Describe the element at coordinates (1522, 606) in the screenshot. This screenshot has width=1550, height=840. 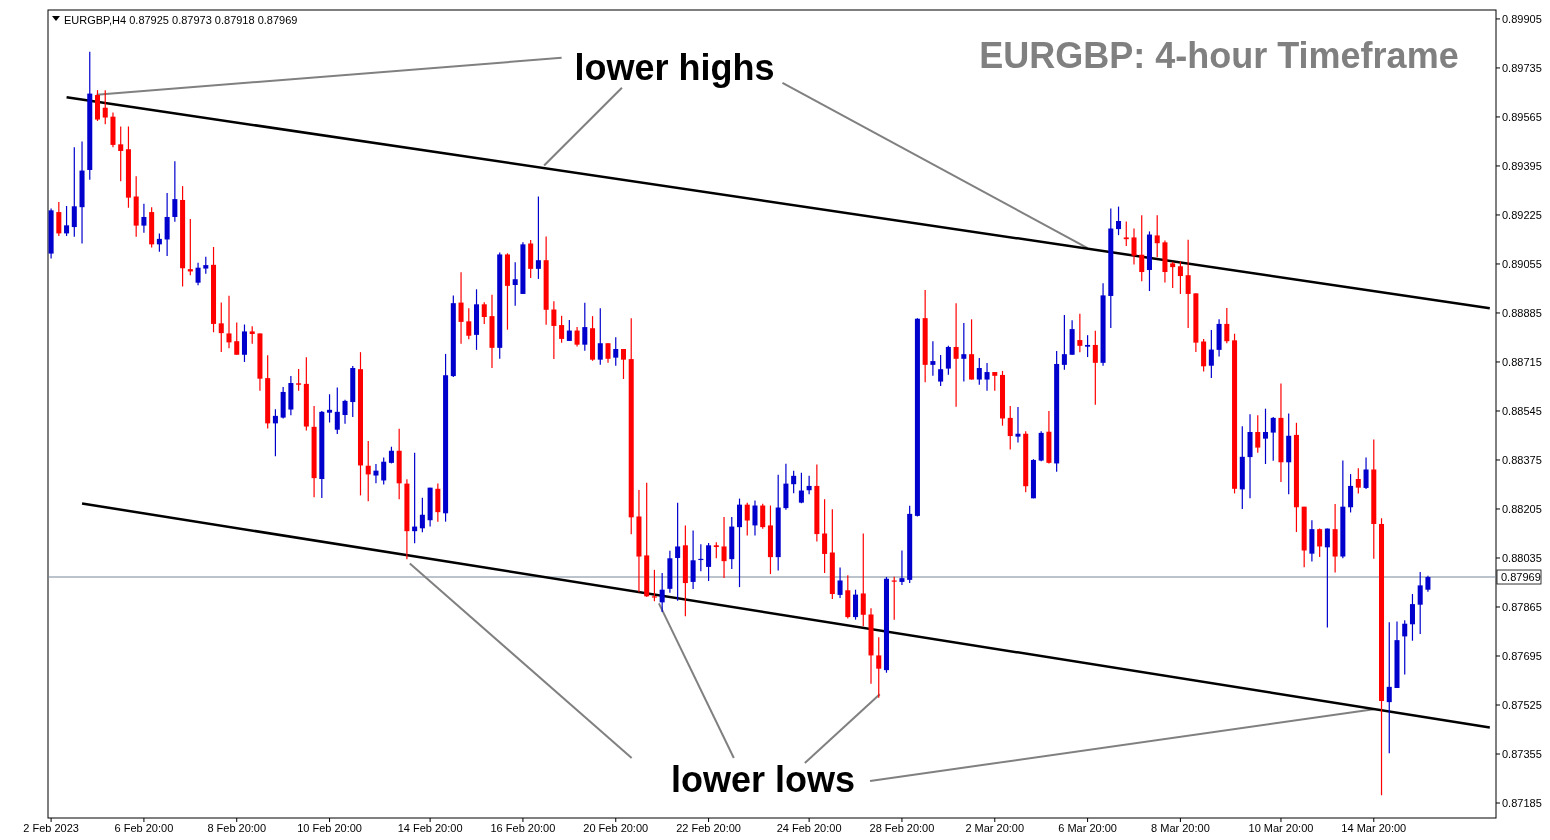
I see `y-tick-label: 0.87865` at that location.